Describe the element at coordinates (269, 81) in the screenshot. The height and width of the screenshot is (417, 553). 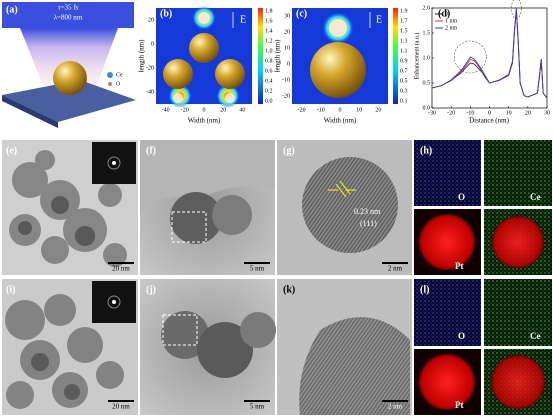
I see `colorbar-label: 0.4` at that location.